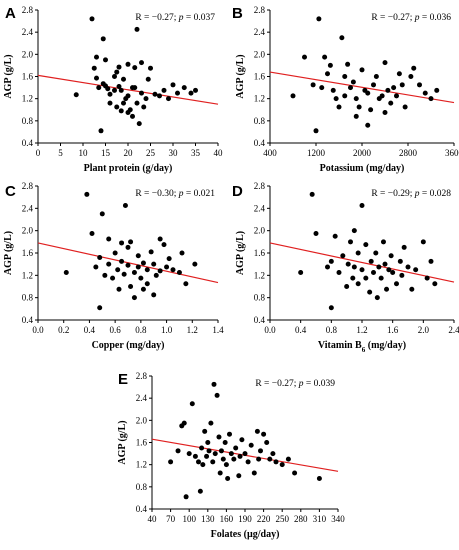  I want to click on x-tick-label: 310, so click(320, 519).